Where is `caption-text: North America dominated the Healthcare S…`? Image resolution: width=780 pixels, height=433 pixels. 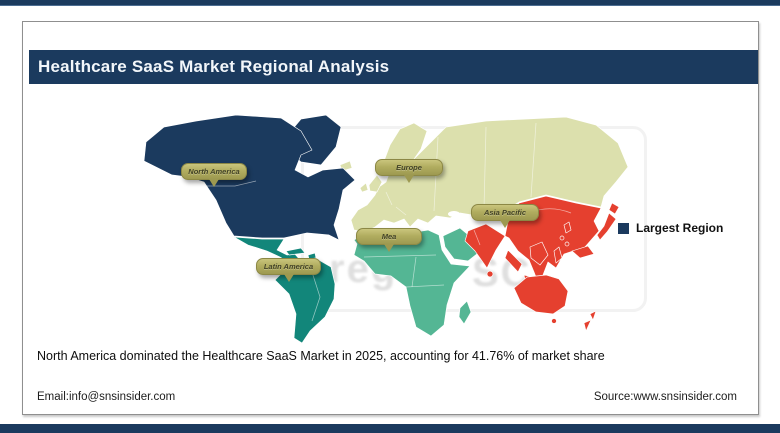
caption-text: North America dominated the Healthcare S… is located at coordinates (321, 356).